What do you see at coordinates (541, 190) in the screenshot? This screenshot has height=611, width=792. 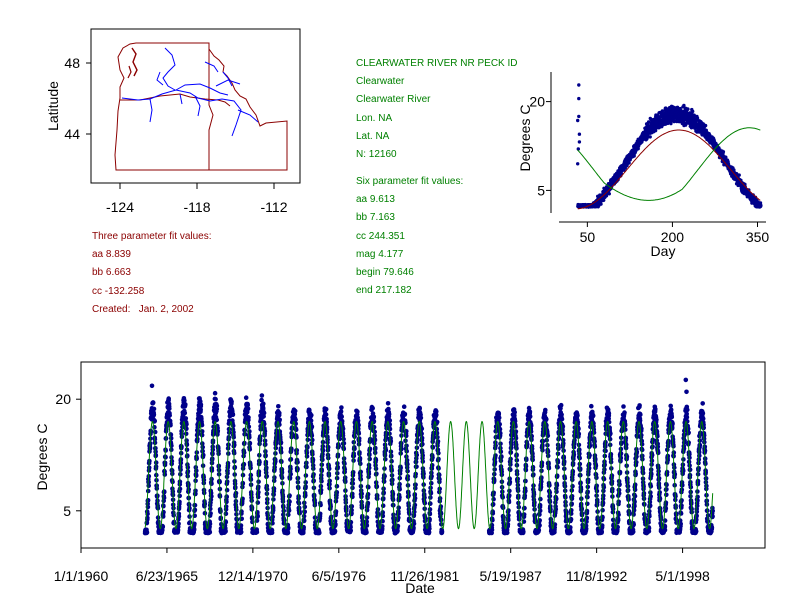 I see `y-tick-label: 5` at bounding box center [541, 190].